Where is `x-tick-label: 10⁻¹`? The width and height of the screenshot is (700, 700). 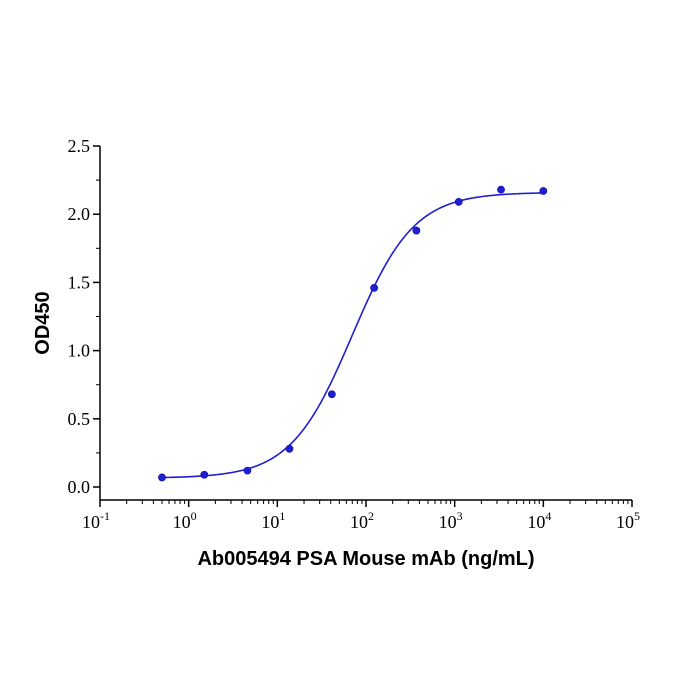 x-tick-label: 10⁻¹ is located at coordinates (96, 520).